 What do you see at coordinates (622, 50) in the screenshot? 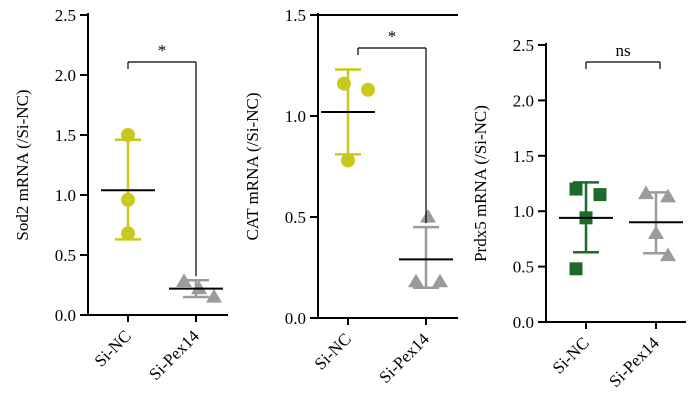
I see `significance-label: ns` at bounding box center [622, 50].